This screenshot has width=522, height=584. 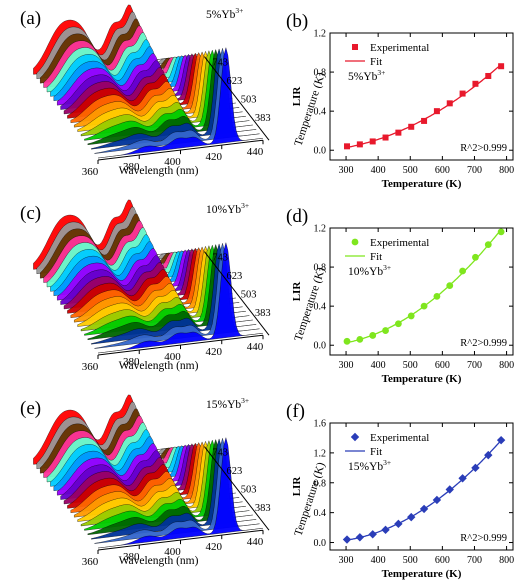 What do you see at coordinates (30, 213) in the screenshot?
I see `panel-label: (c)` at bounding box center [30, 213].